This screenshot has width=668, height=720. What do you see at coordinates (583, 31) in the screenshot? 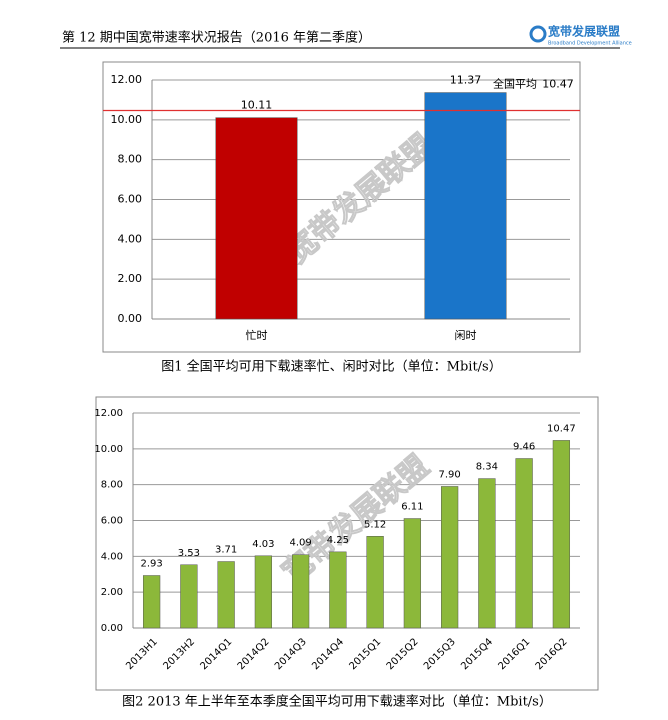
I see `logo-text: 宽带发展联盟` at bounding box center [583, 31].